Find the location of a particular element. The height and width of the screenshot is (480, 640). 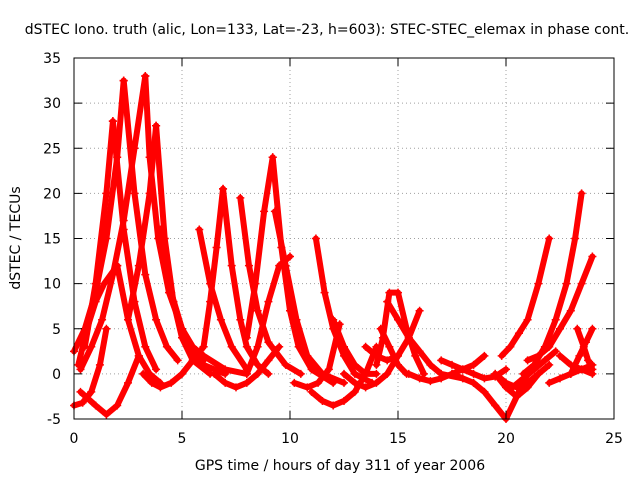

y-tick-label: 10 is located at coordinates (52, 285).